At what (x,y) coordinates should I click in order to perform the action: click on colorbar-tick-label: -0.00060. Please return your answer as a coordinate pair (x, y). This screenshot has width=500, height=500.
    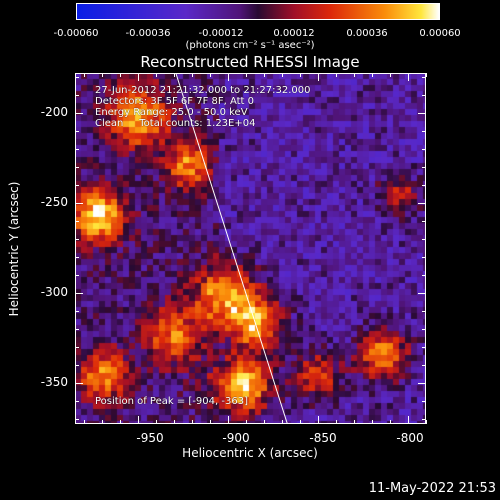
    Looking at the image, I should click on (76, 33).